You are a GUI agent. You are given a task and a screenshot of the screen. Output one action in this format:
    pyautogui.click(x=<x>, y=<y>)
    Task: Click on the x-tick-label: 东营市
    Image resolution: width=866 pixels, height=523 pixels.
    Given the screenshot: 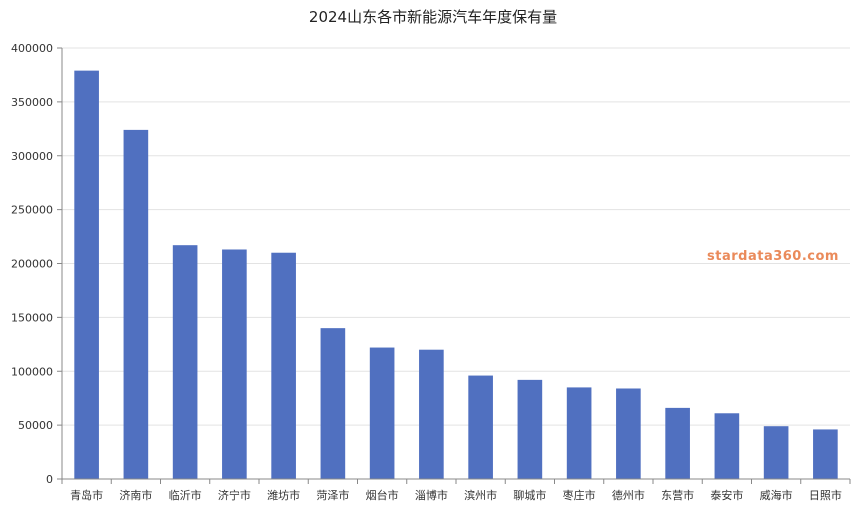 What is the action you would take?
    pyautogui.click(x=677, y=495)
    